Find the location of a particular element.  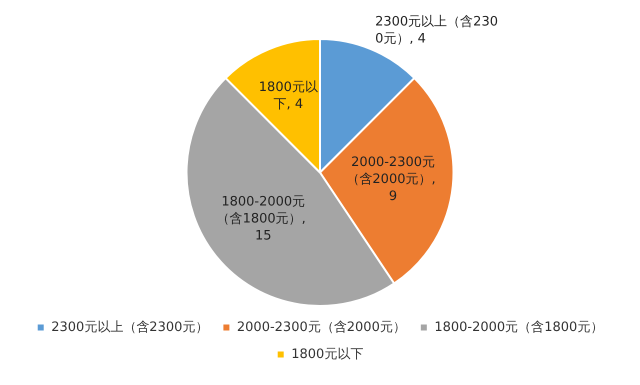

legend-label: 1800元以下 is located at coordinates (327, 354).